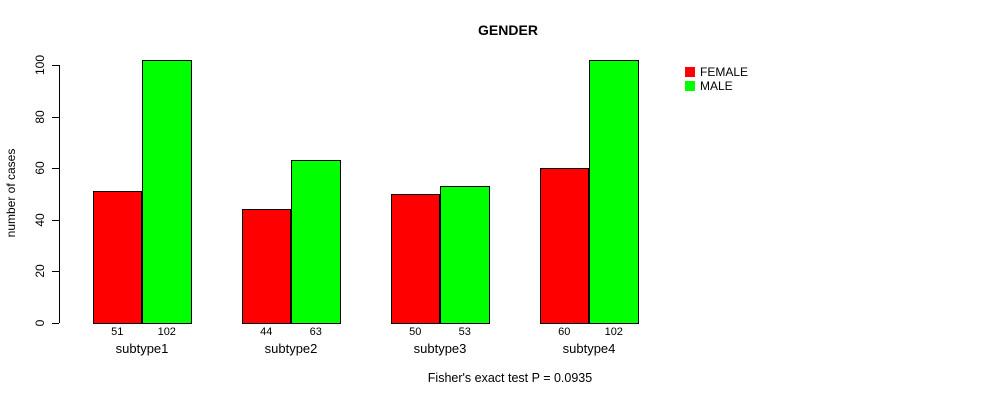 The image size is (990, 400). I want to click on caption: Fisher's exact test P = 0.0935, so click(510, 378).